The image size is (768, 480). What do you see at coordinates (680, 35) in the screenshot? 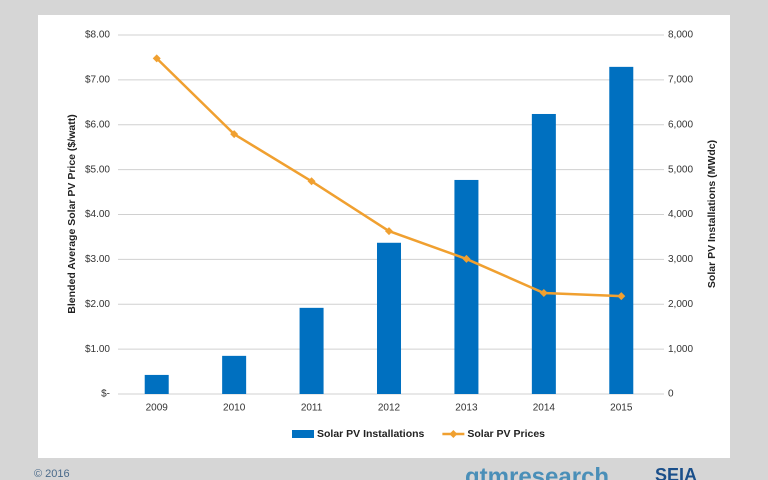
I see `y2-tick-label: 8,000` at bounding box center [680, 35].